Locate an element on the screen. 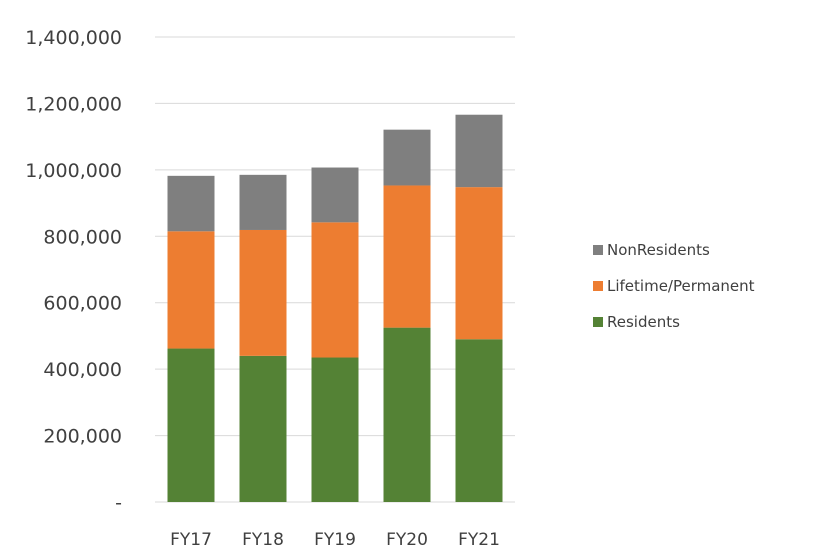  legend-label: NonResidents is located at coordinates (658, 250).